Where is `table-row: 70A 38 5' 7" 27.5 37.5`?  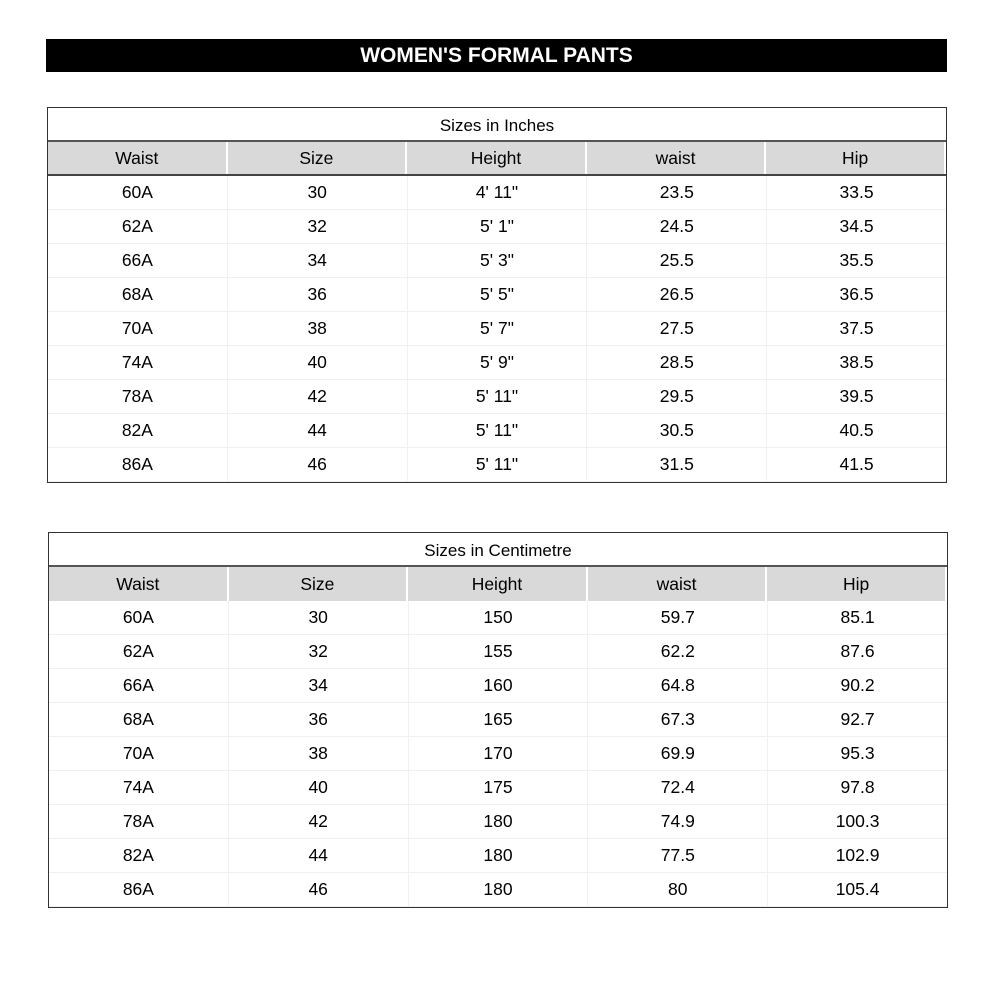
table-row: 70A 38 5' 7" 27.5 37.5 is located at coordinates (497, 329).